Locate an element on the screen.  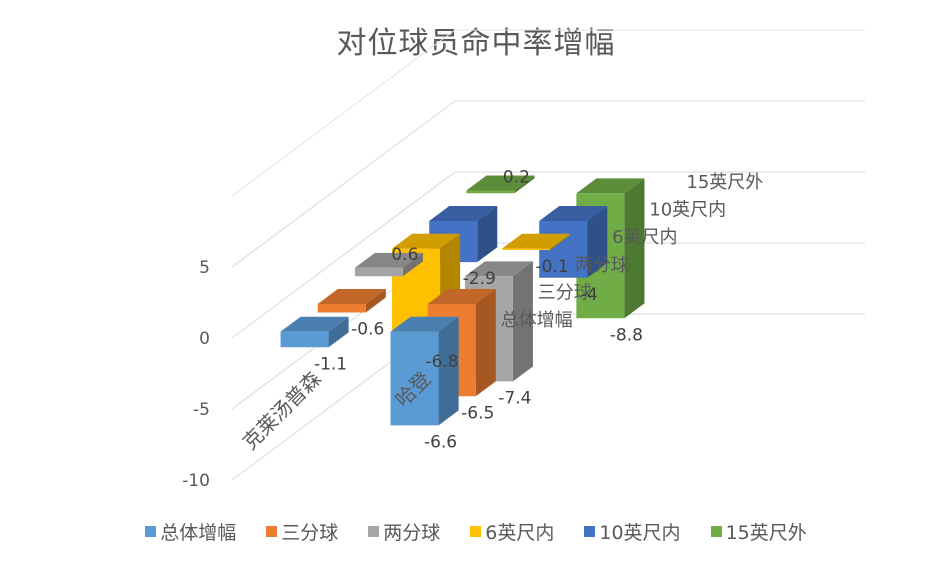
value-axis-tick: -5 is located at coordinates (201, 410).